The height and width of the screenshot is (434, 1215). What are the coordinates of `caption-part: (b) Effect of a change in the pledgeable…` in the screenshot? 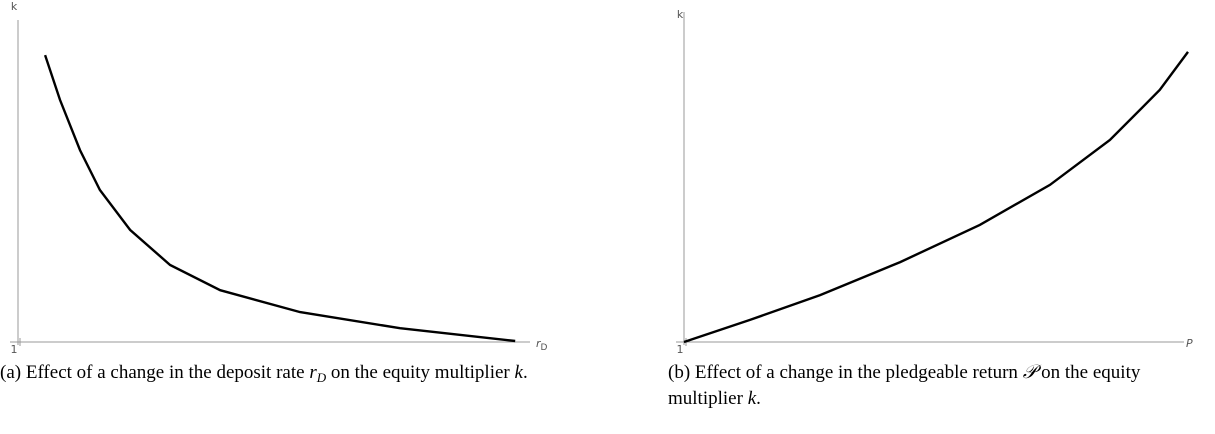 It's located at (845, 372).